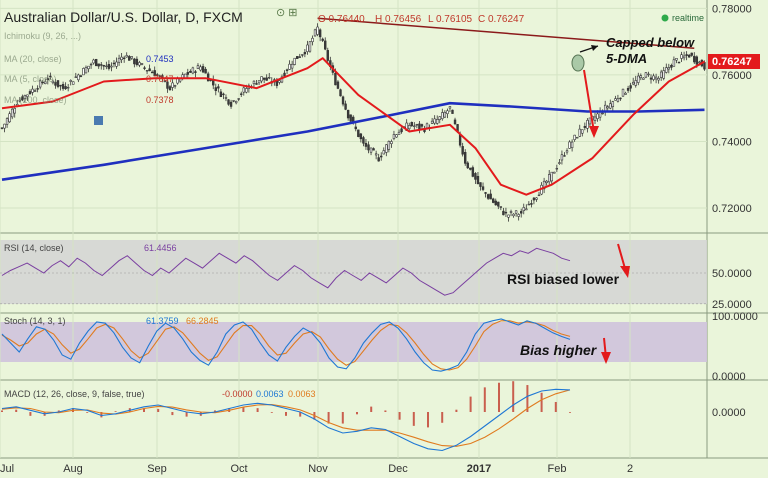 The image size is (768, 478). I want to click on rsi-title: RSI (14, close), so click(34, 248).